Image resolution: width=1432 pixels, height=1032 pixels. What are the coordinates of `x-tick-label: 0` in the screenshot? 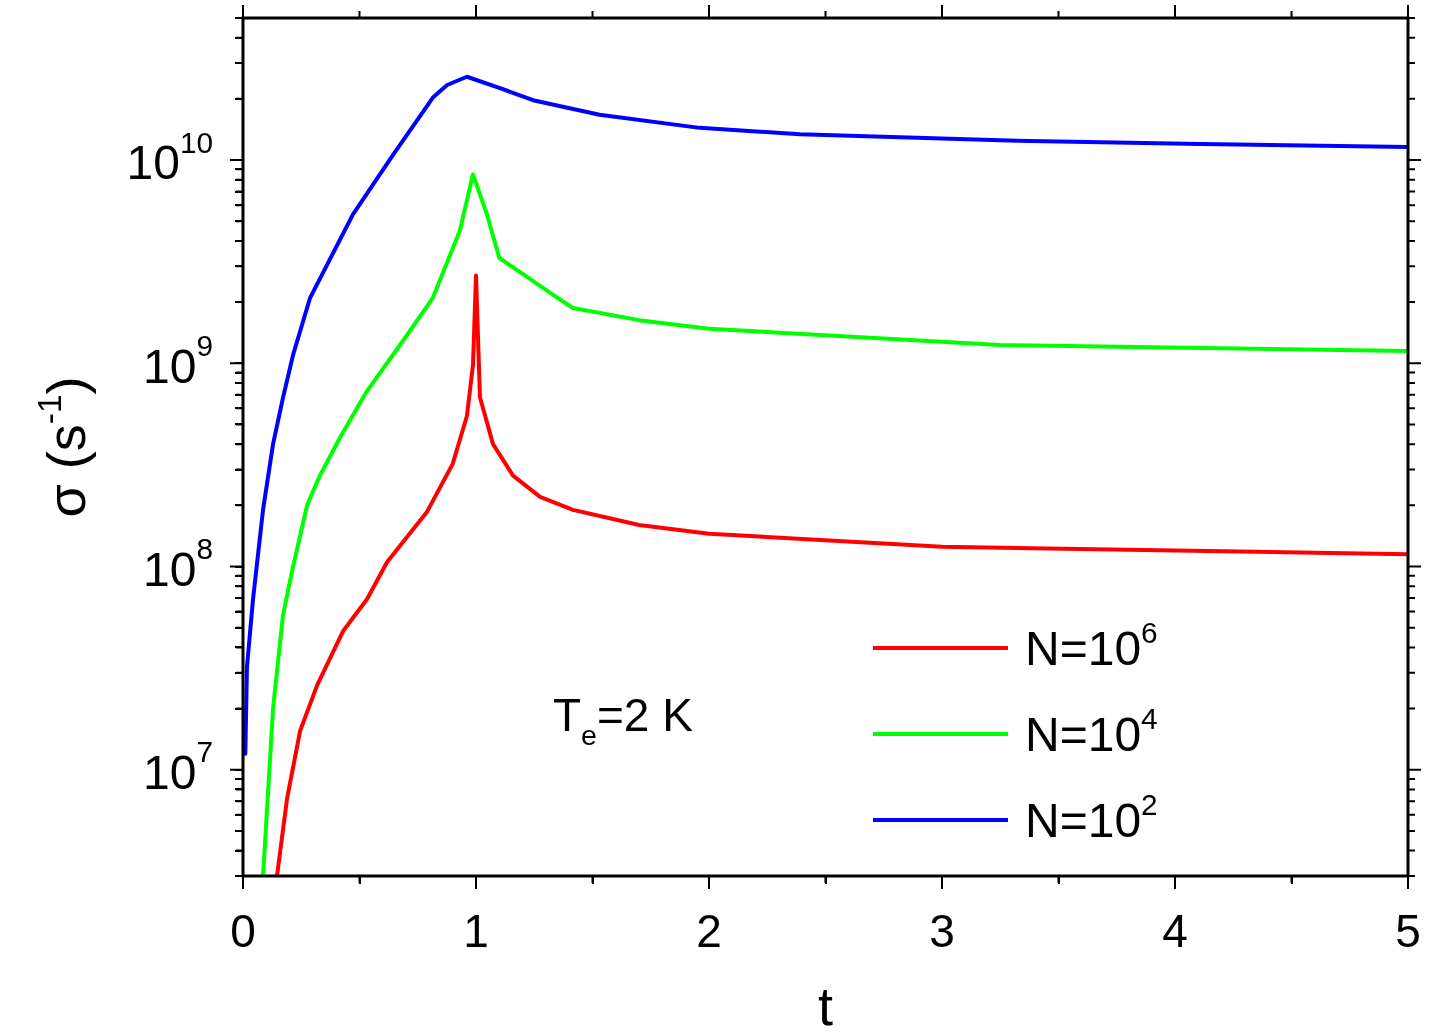 It's located at (243, 930).